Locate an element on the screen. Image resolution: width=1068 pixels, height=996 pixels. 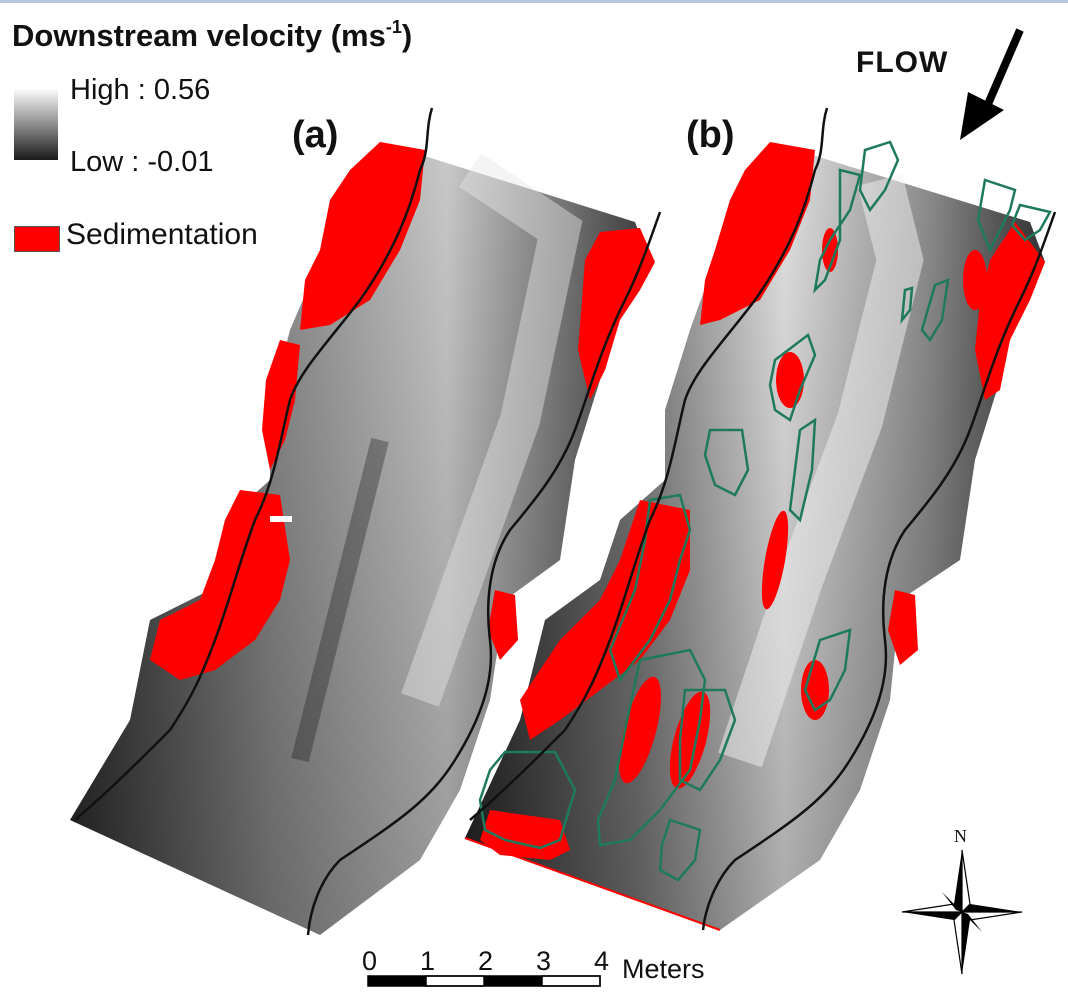
panel-b-sediment-upper-left is located at coordinates (757, 233).